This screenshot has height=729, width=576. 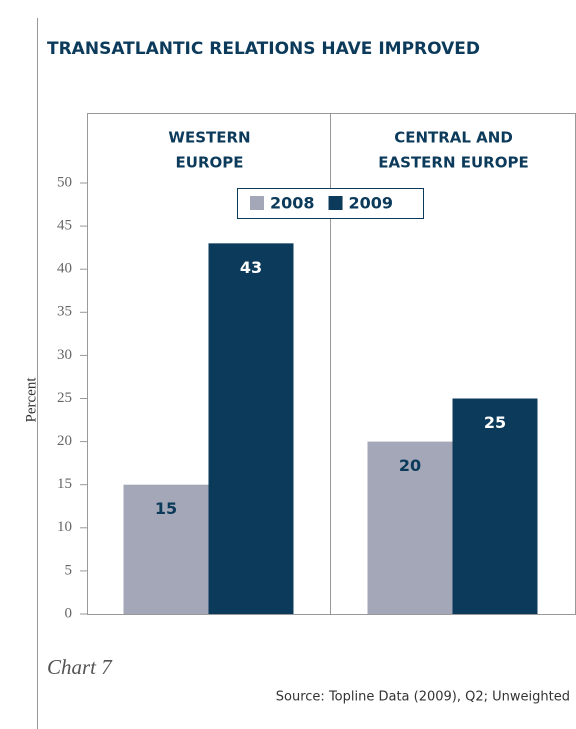 What do you see at coordinates (64, 441) in the screenshot?
I see `y-tick-label: 20` at bounding box center [64, 441].